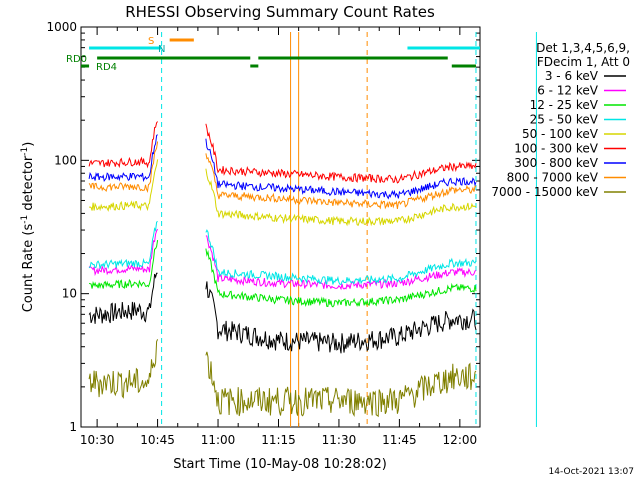 This screenshot has width=640, height=480. I want to click on x-tick-label: 10:45, so click(157, 440).